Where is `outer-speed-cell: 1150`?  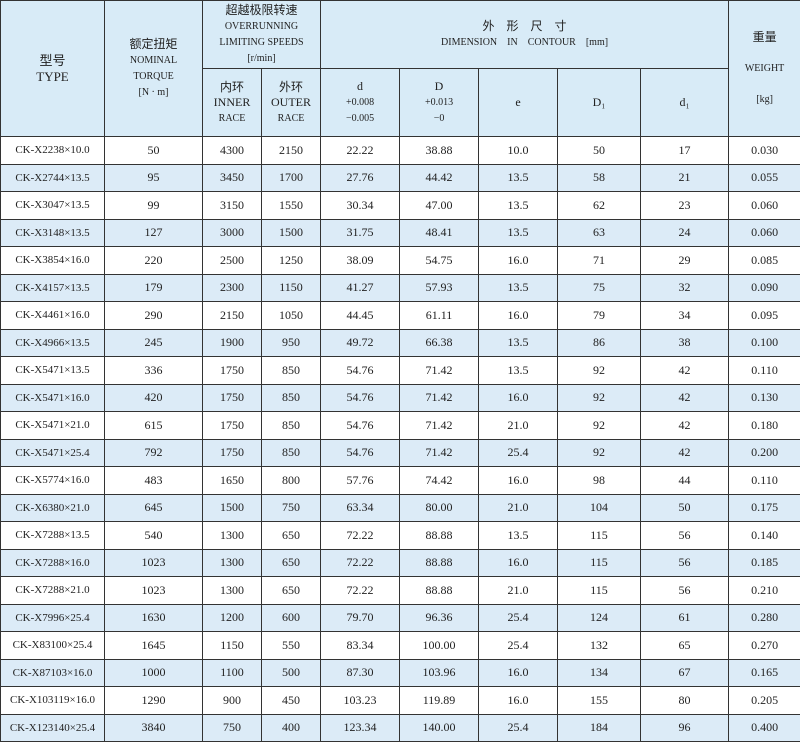
outer-speed-cell: 1150 is located at coordinates (291, 288).